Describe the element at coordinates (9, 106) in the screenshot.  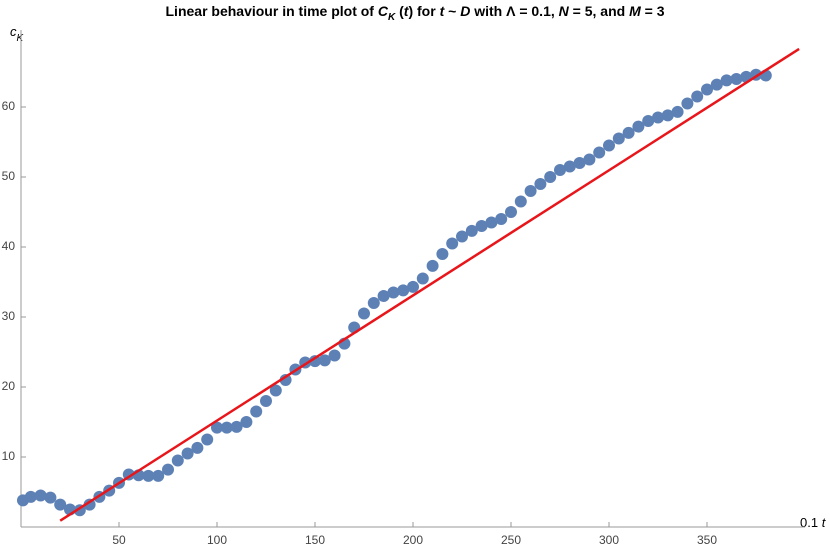
I see `y-tick-label: 60` at that location.